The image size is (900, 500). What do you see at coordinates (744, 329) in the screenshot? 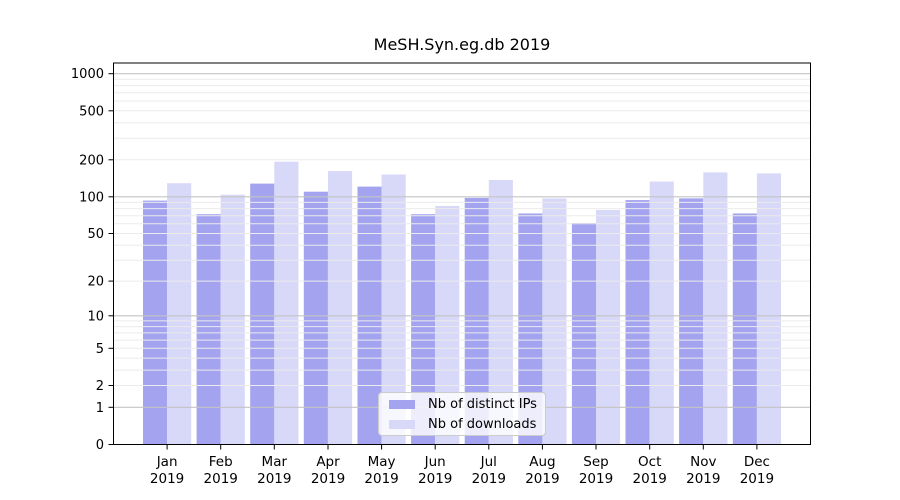
I see `bar-distinct-ips-dec` at bounding box center [744, 329].